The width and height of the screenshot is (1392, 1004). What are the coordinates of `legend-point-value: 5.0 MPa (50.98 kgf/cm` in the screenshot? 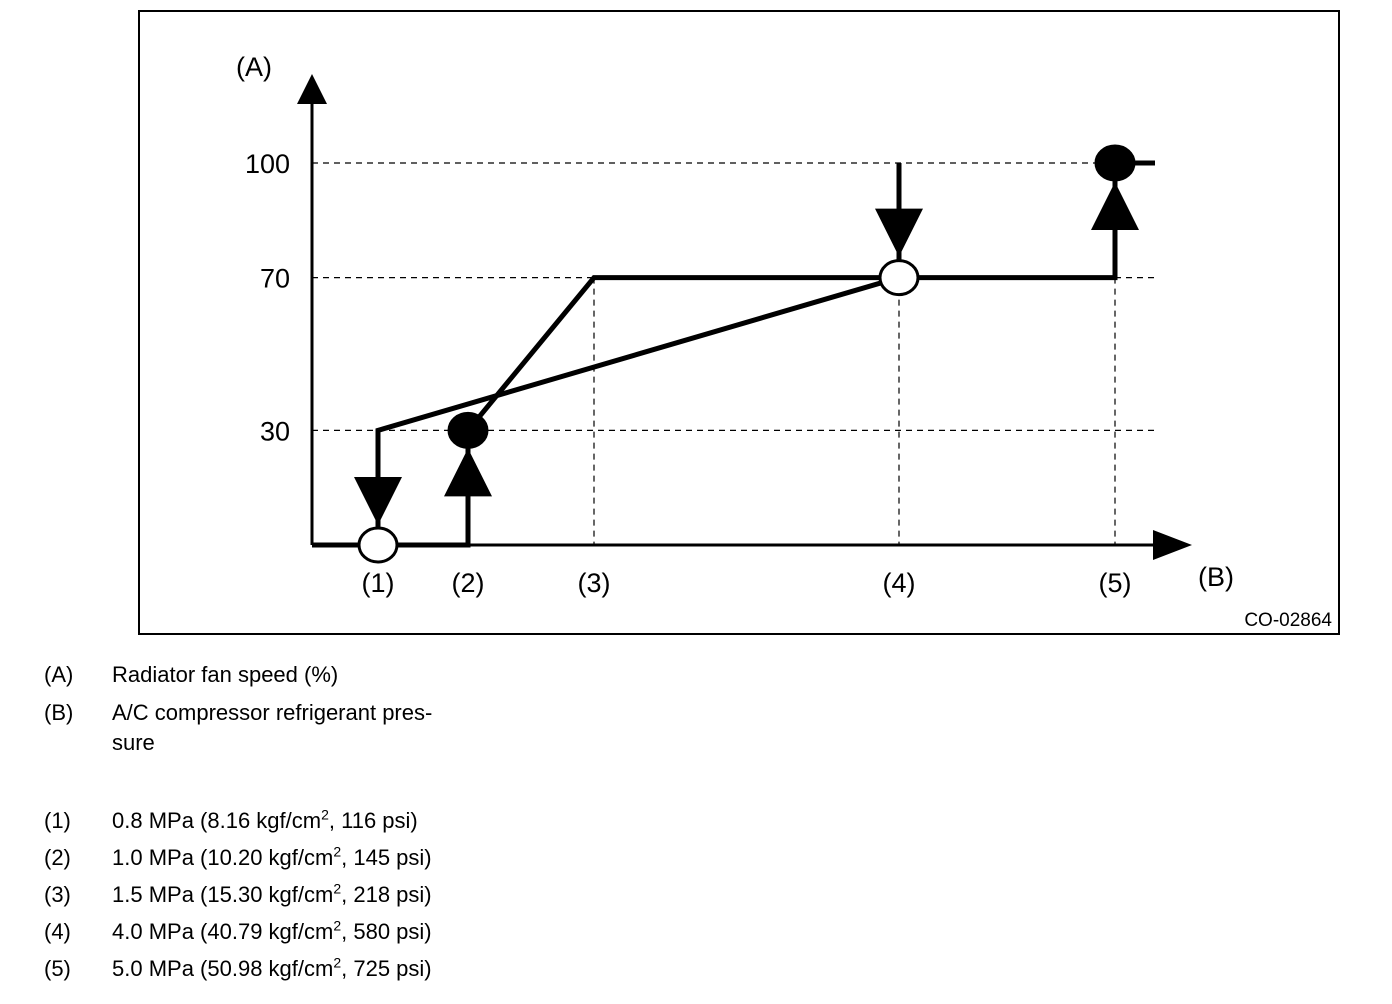 It's located at (223, 968).